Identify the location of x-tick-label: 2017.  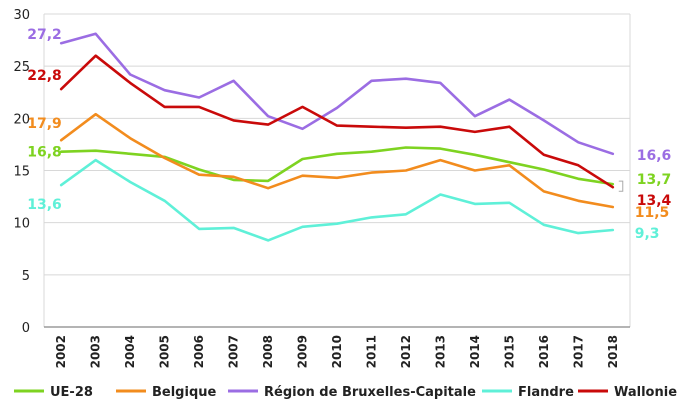
(578, 351).